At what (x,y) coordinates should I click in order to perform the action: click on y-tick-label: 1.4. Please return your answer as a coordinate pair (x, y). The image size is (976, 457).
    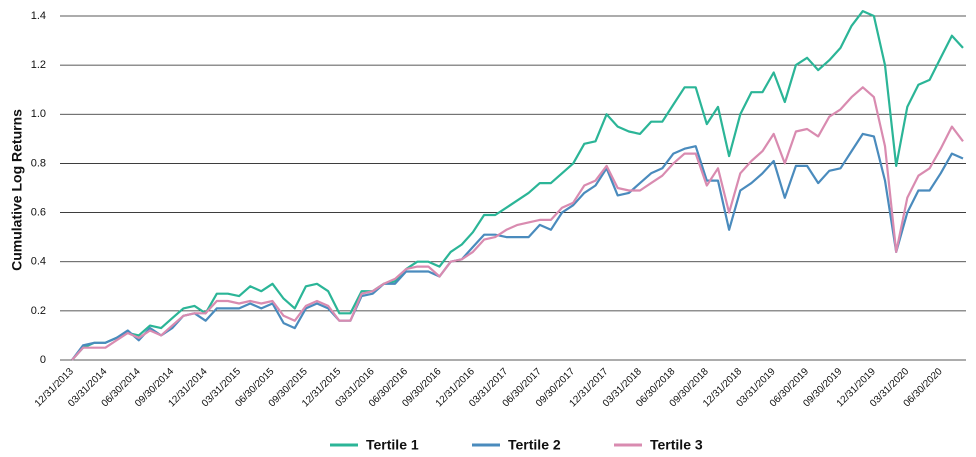
    Looking at the image, I should click on (38, 16).